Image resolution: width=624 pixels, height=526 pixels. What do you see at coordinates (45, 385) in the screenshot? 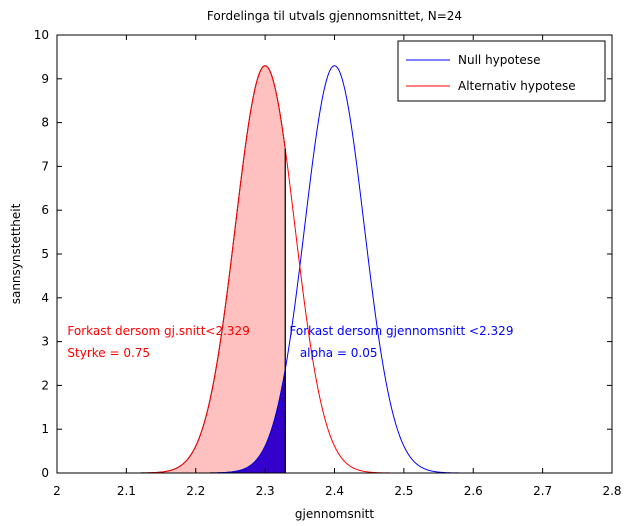
I see `y-tick-label-2: 2` at bounding box center [45, 385].